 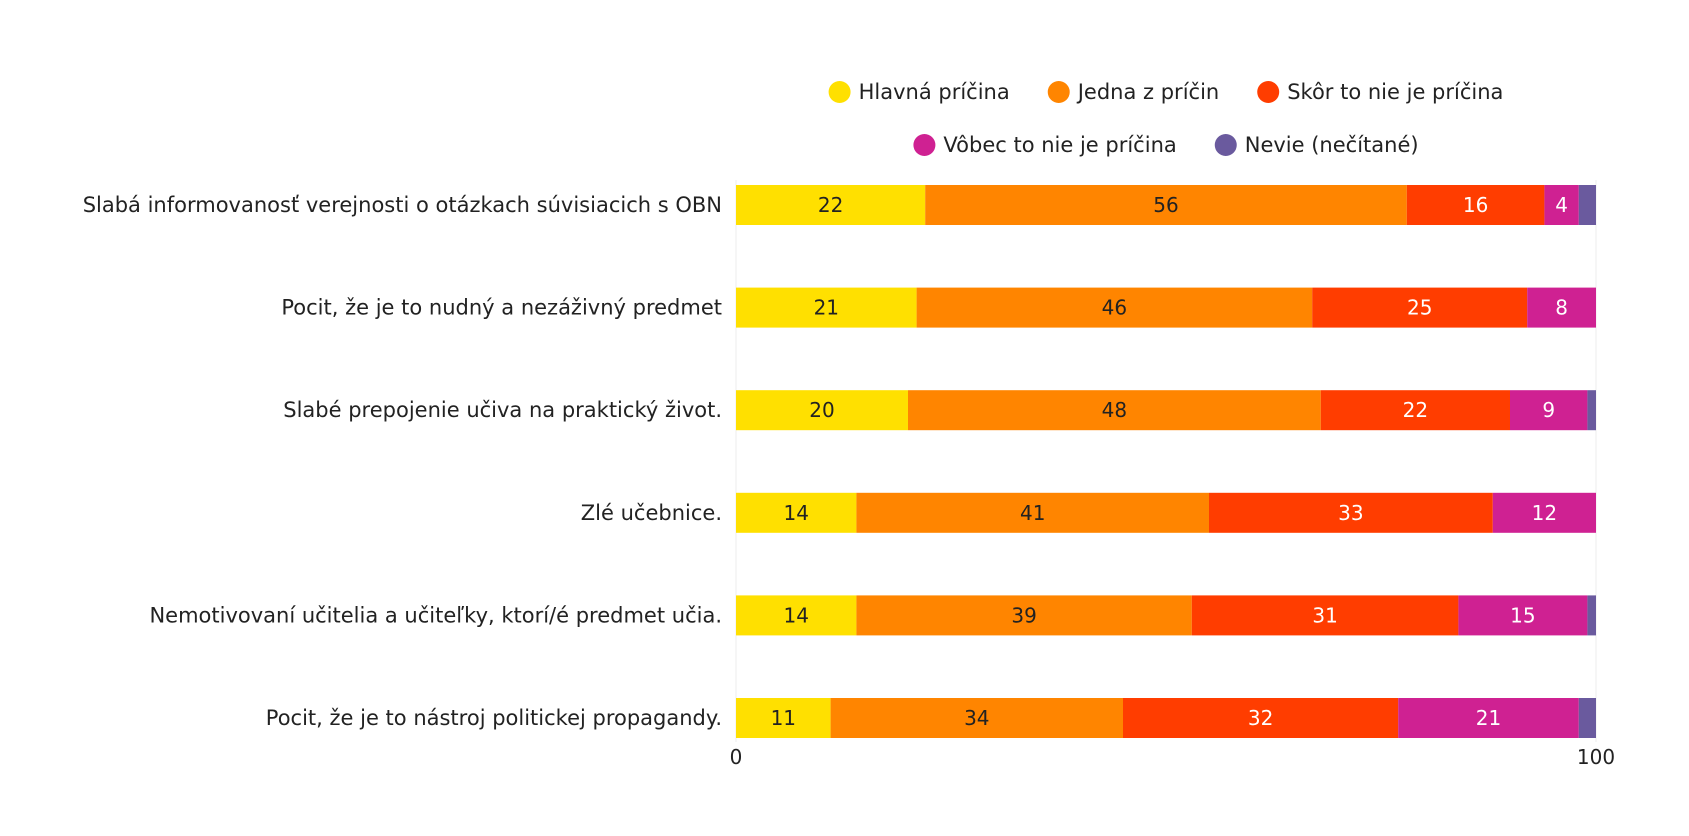 I want to click on legend-item: Skôr to nie je príčina, so click(x=1380, y=92).